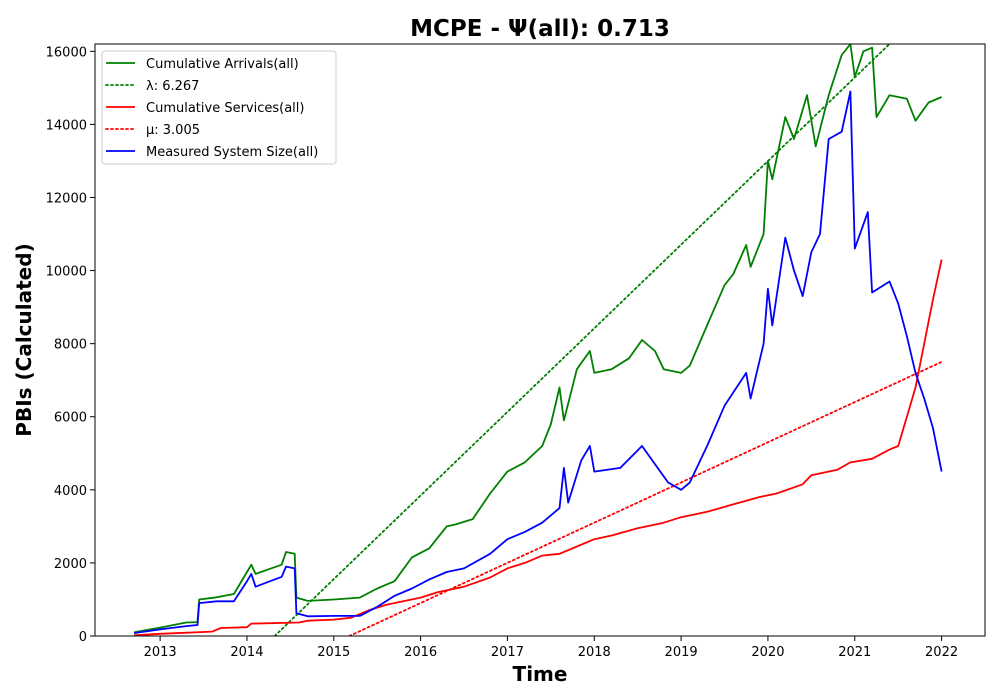  Describe the element at coordinates (767, 652) in the screenshot. I see `x-tick-label: 2020` at that location.